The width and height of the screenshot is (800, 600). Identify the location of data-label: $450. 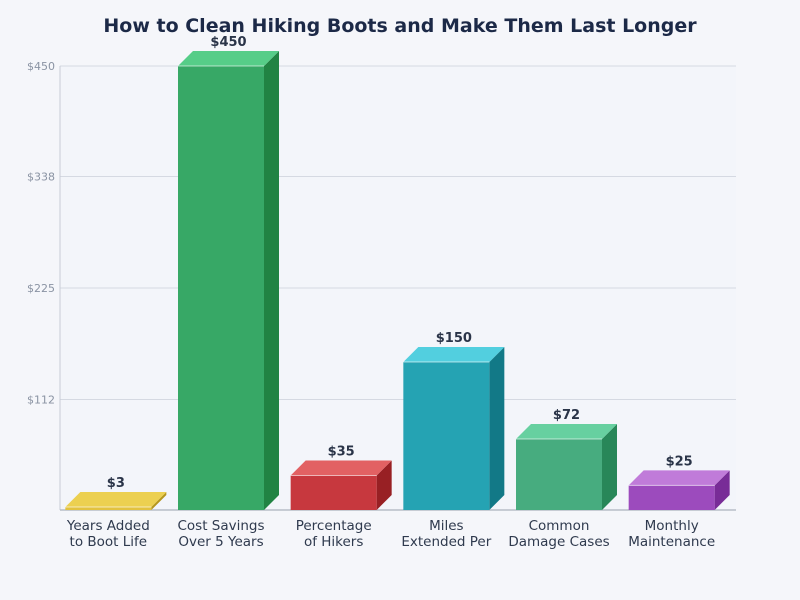
(228, 42).